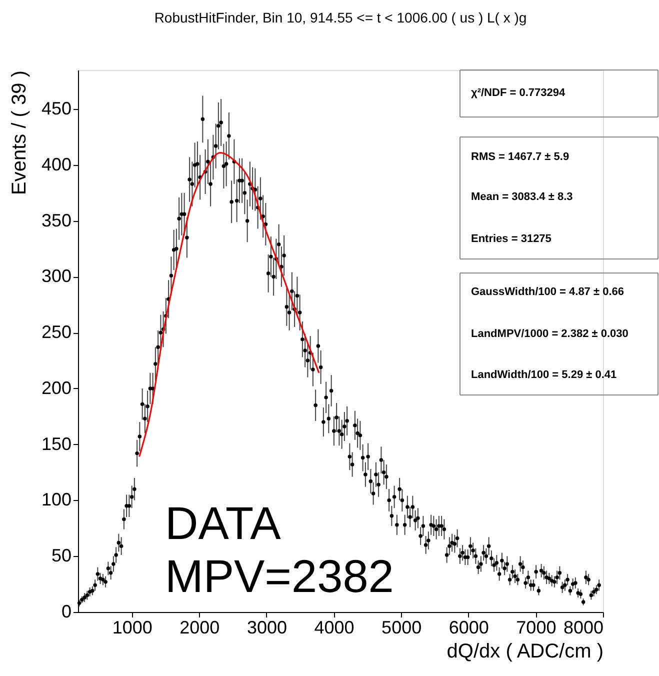  What do you see at coordinates (56, 500) in the screenshot?
I see `y-tick-label: 100` at bounding box center [56, 500].